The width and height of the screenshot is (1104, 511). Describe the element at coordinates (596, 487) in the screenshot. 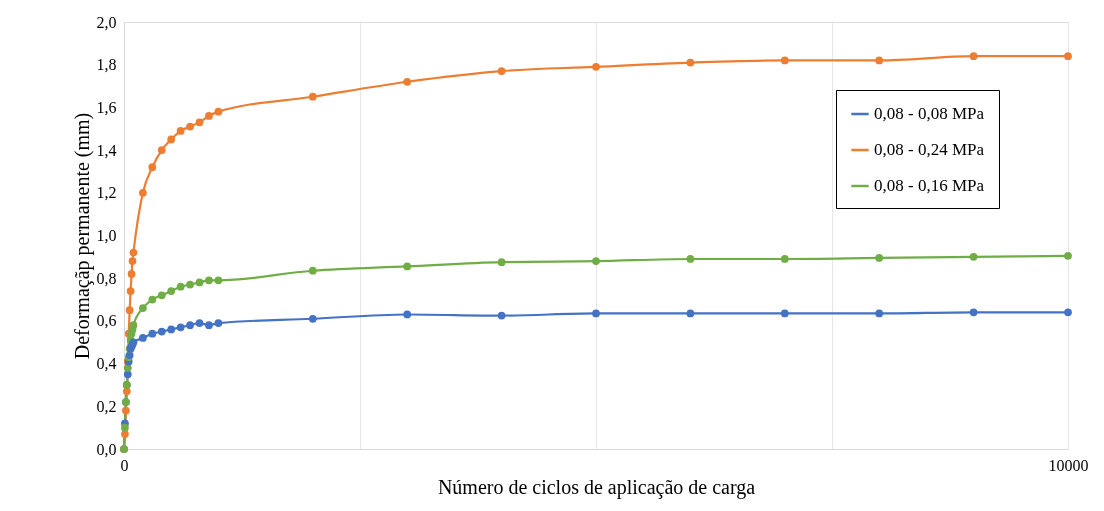

I see `x-axis-title: Número de ciclos de aplicação de carga` at that location.